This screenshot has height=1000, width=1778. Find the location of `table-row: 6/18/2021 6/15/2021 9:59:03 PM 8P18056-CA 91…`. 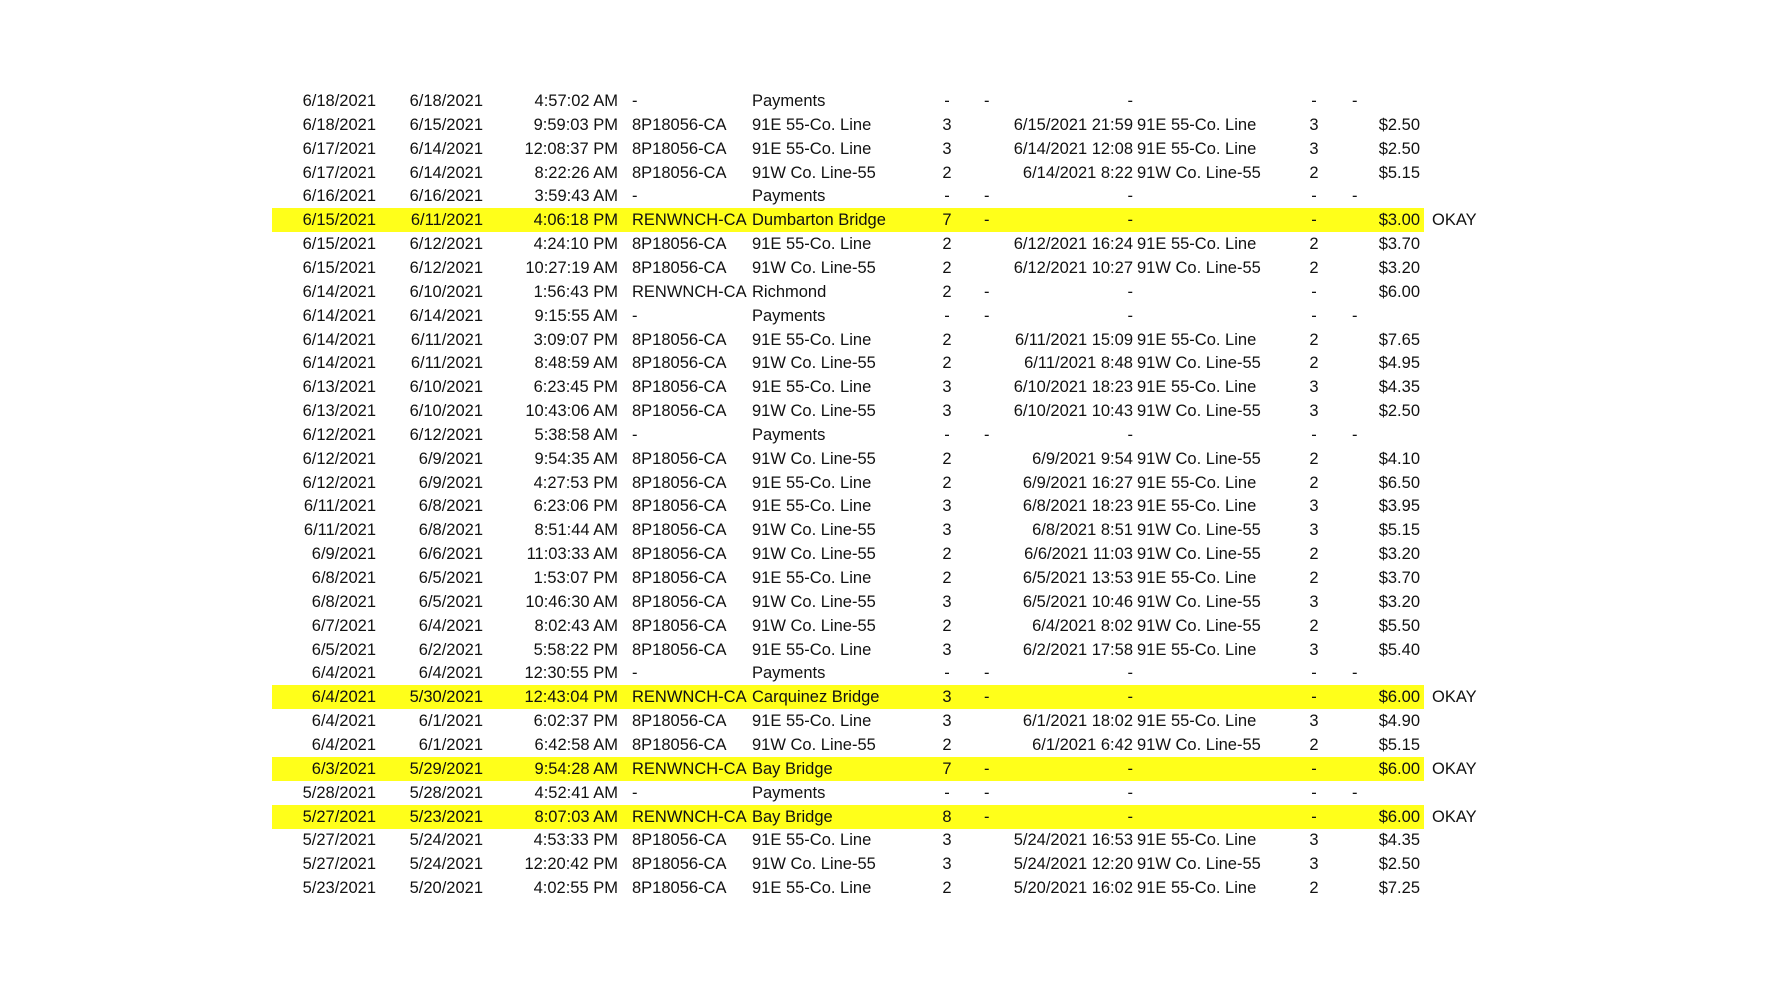

table-row: 6/18/2021 6/15/2021 9:59:03 PM 8P18056-CA 91… is located at coordinates (848, 125).